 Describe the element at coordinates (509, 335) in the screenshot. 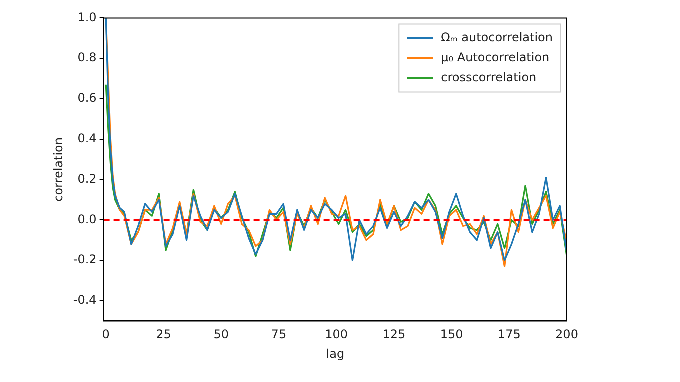

I see `x-tick-label: 175` at that location.